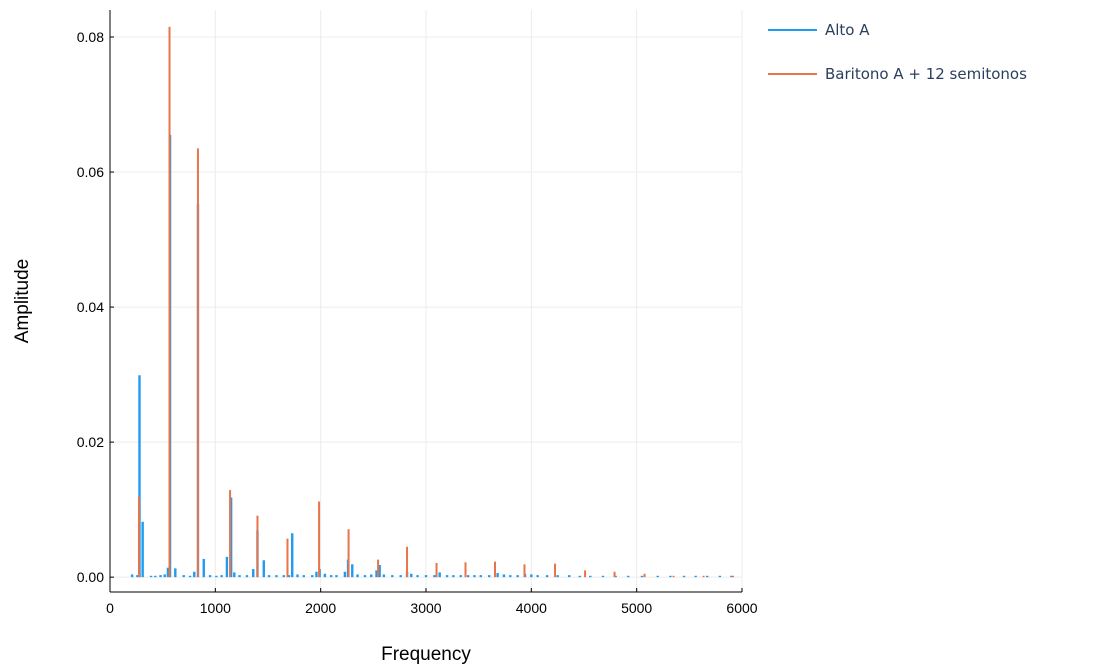 The height and width of the screenshot is (666, 1096). What do you see at coordinates (426, 654) in the screenshot?
I see `x-axis-title: Frequency` at bounding box center [426, 654].